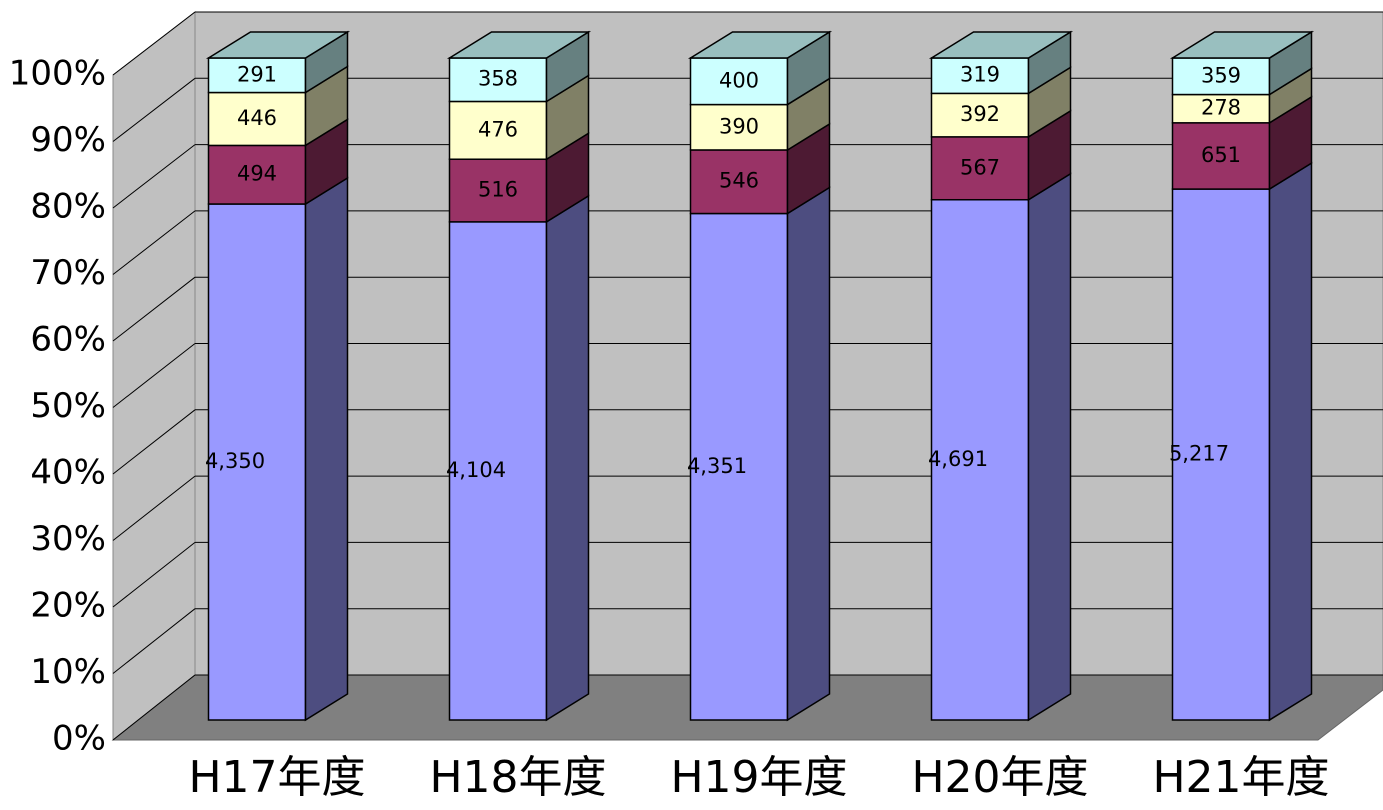  Describe the element at coordinates (257, 118) in the screenshot. I see `data-label: 446` at that location.